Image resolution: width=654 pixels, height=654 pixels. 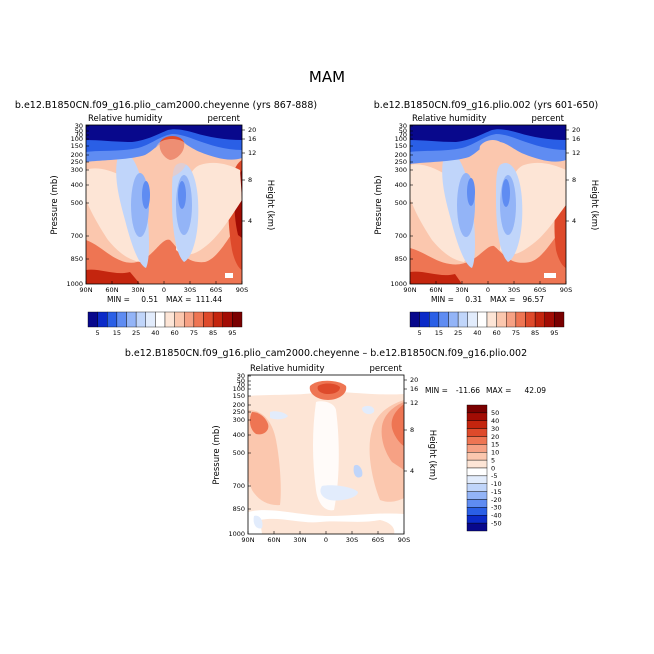 I want to click on ytick-label: 150, so click(x=239, y=396).